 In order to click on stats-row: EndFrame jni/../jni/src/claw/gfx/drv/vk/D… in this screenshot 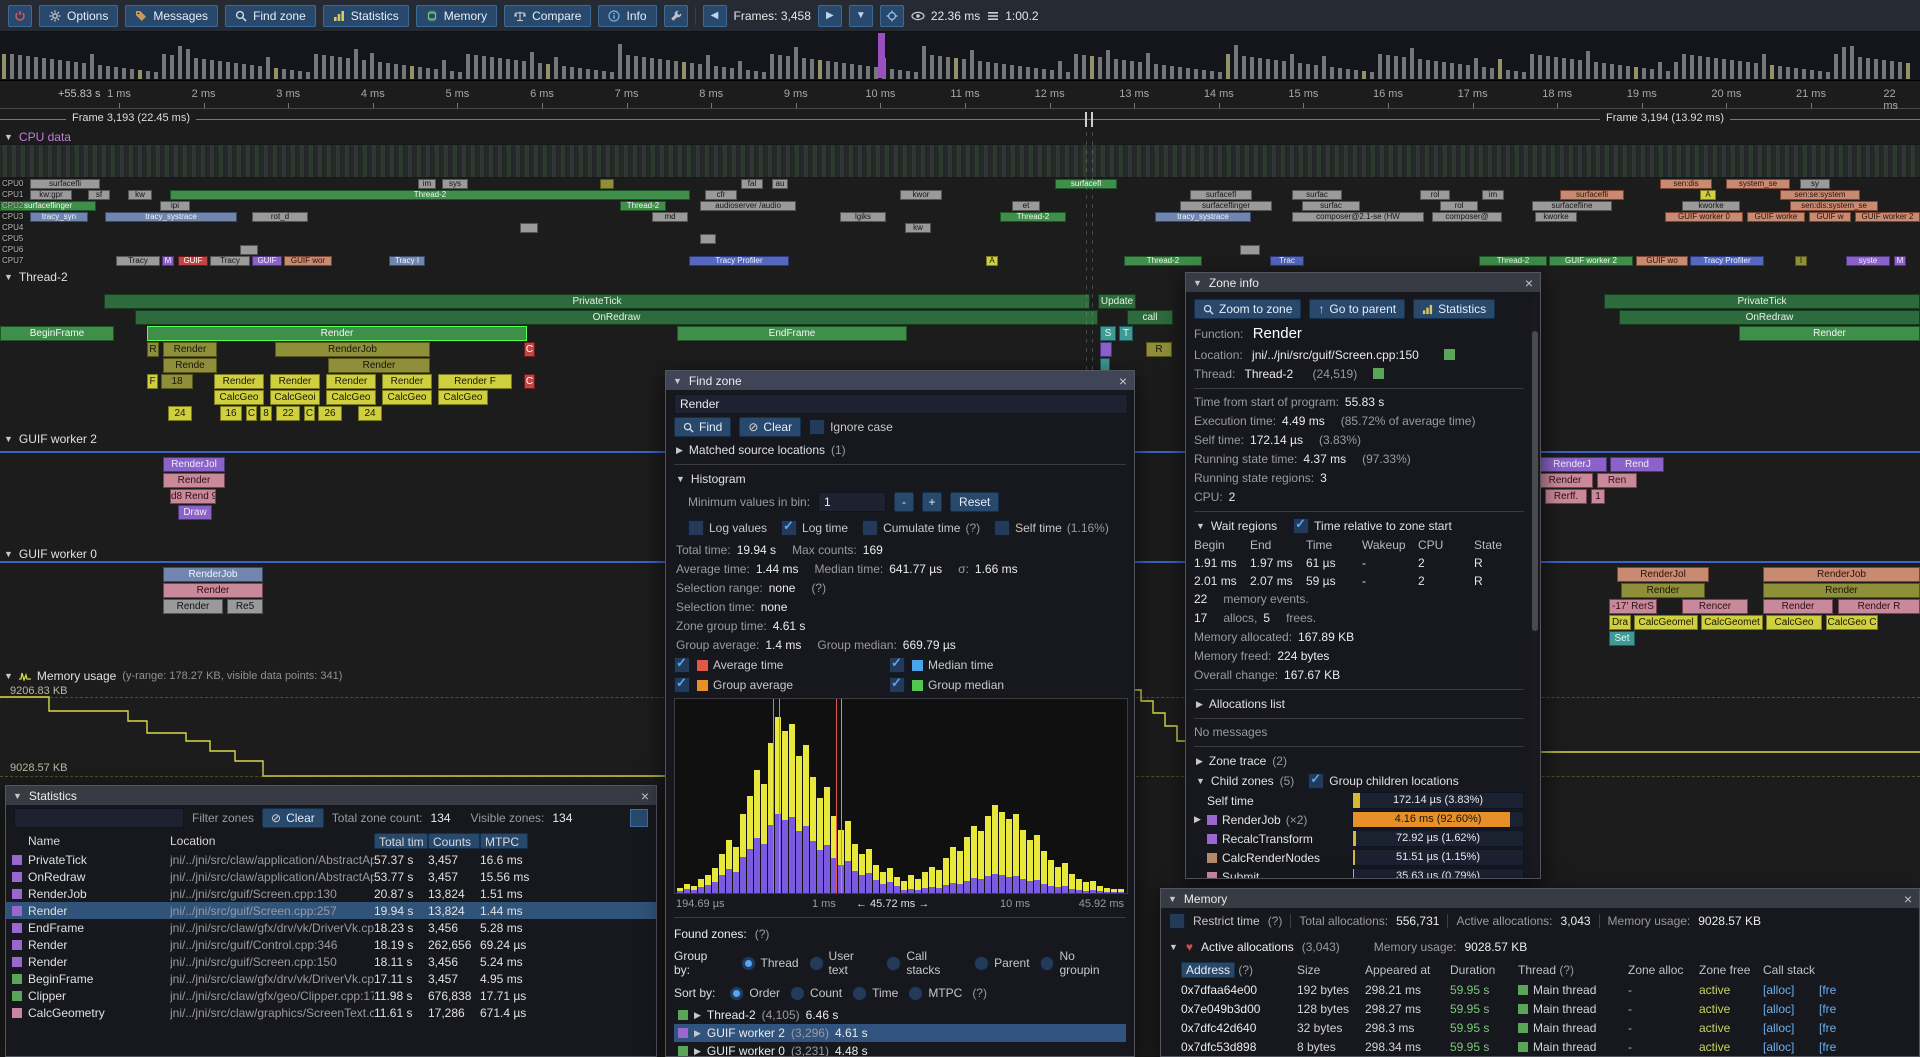, I will do `click(331, 927)`.